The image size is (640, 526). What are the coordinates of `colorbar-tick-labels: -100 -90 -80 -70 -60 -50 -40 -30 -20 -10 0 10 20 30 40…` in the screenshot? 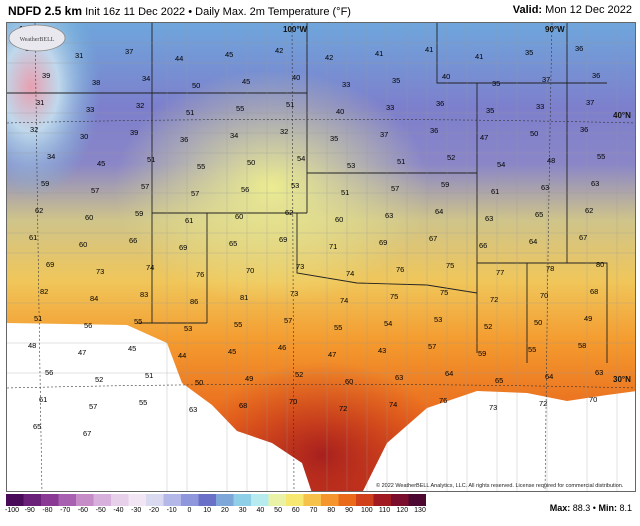 It's located at (215, 513).